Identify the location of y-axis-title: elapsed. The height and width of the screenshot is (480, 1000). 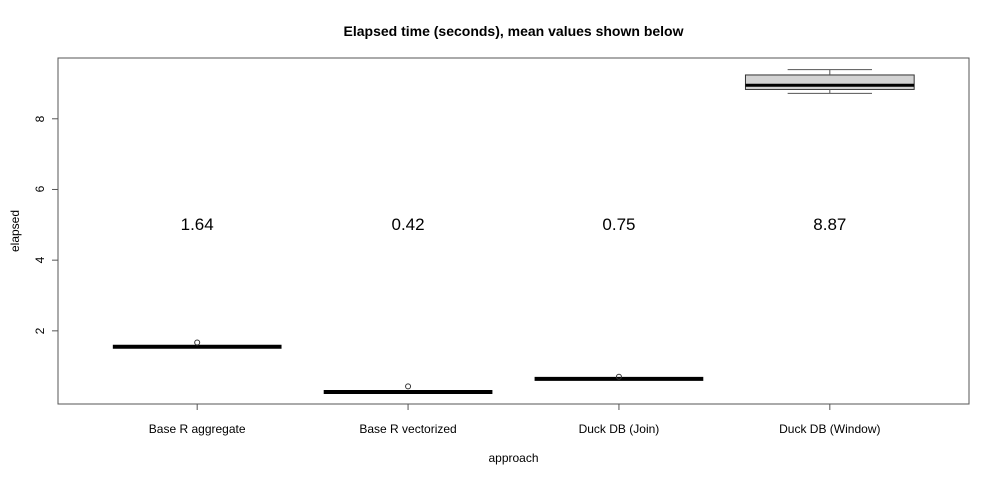
(15, 231).